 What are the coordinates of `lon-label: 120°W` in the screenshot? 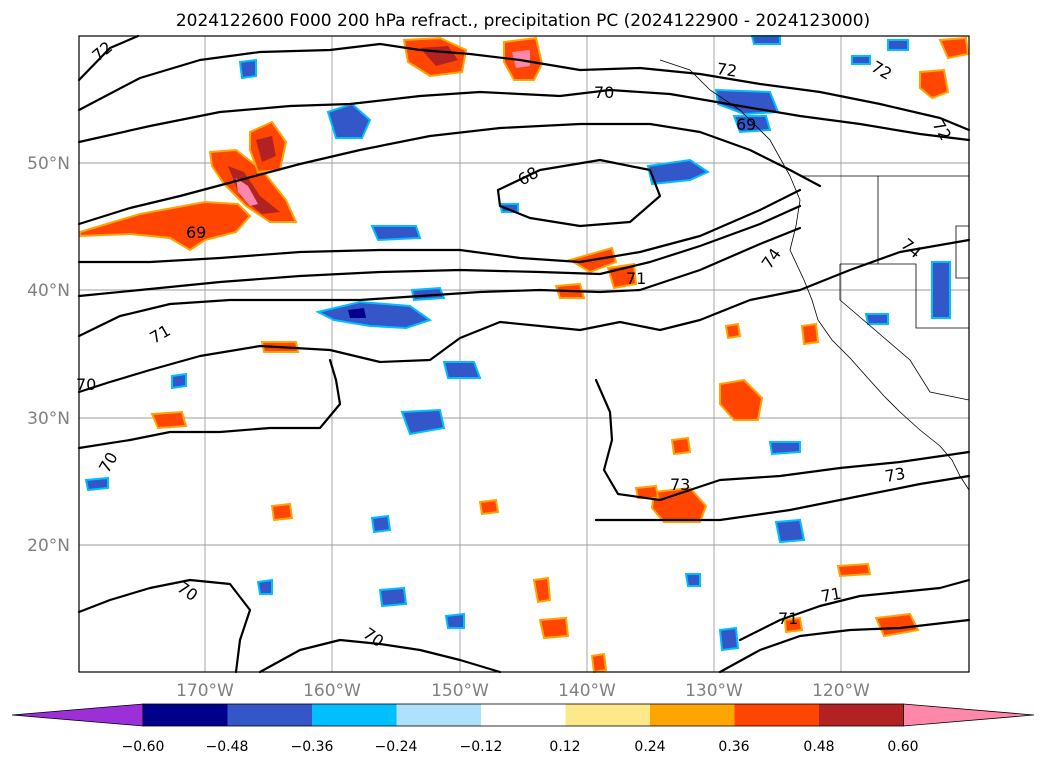 It's located at (841, 691).